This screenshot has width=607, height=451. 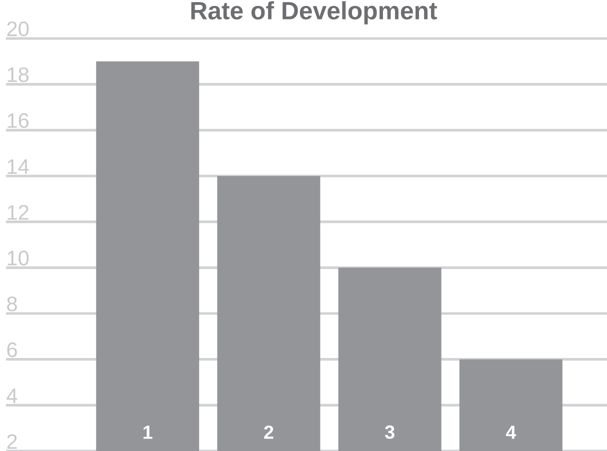 I want to click on x-tick-label: 2, so click(x=269, y=432).